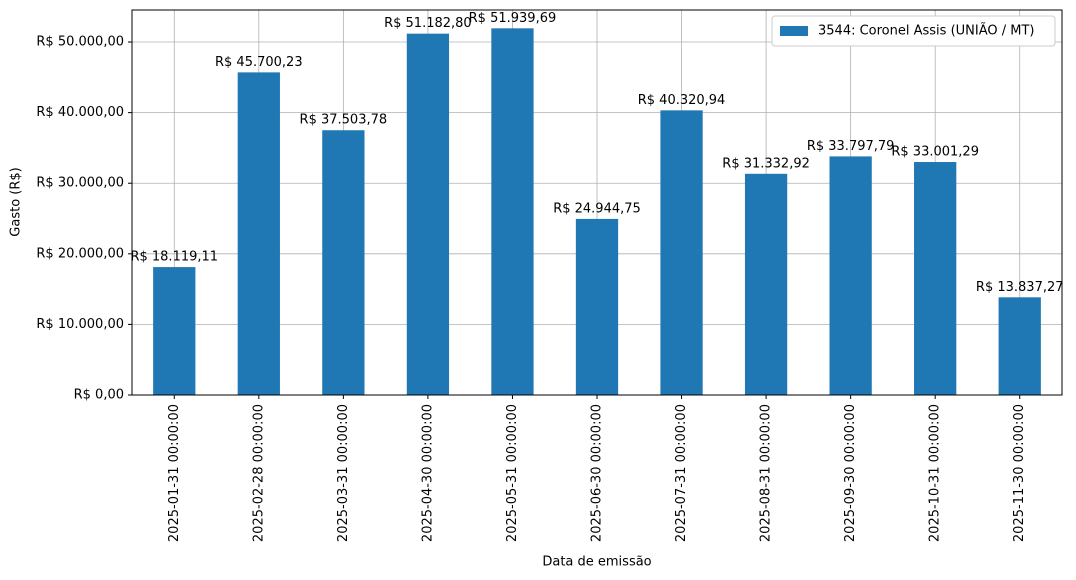 The height and width of the screenshot is (580, 1076). What do you see at coordinates (596, 562) in the screenshot?
I see `x-axis-label: Data de emissão` at bounding box center [596, 562].